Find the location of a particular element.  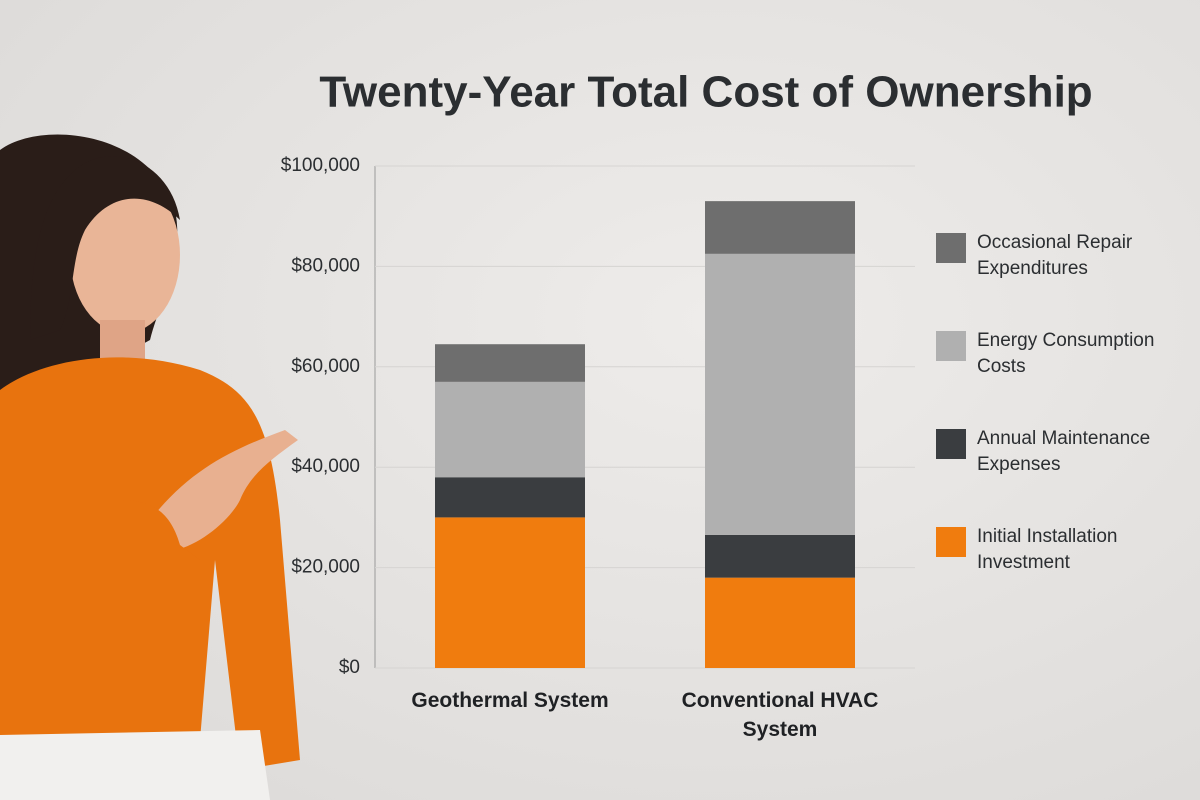

y-tick-label: $0 is located at coordinates (349, 667).